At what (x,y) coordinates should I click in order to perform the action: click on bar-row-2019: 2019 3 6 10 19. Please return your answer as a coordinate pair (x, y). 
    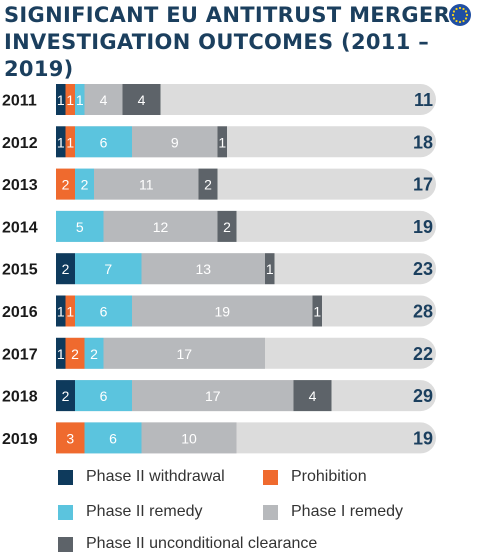
    Looking at the image, I should click on (219, 438).